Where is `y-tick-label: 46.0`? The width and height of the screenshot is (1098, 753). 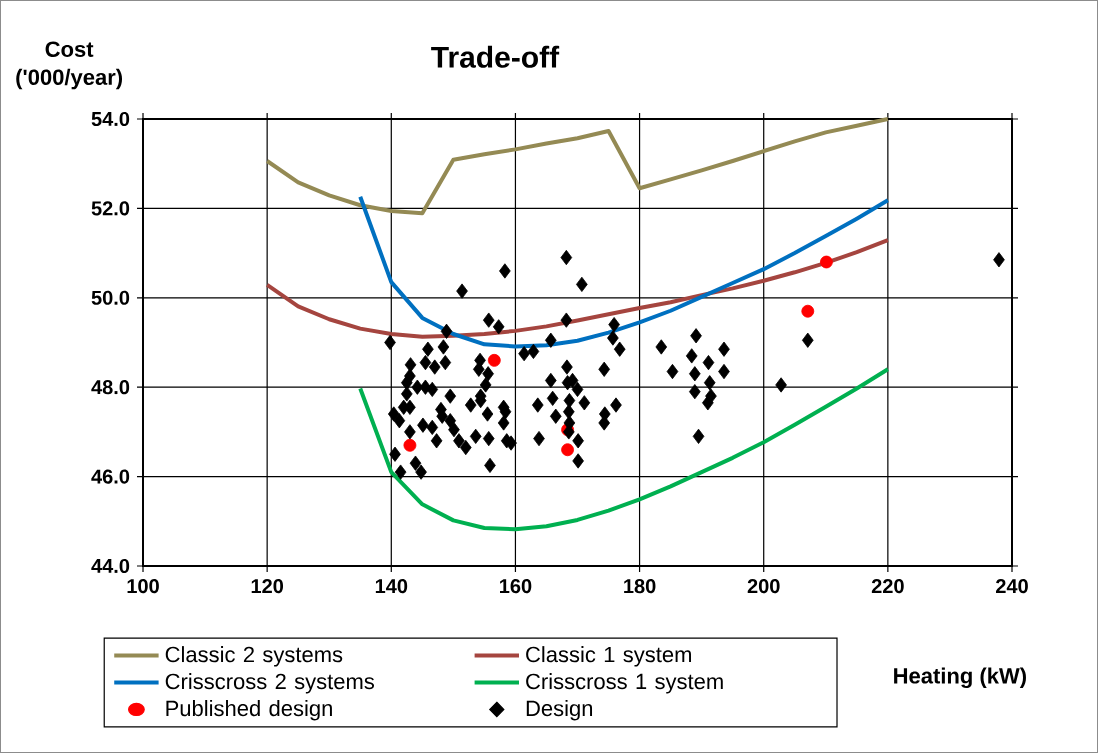 y-tick-label: 46.0 is located at coordinates (110, 476).